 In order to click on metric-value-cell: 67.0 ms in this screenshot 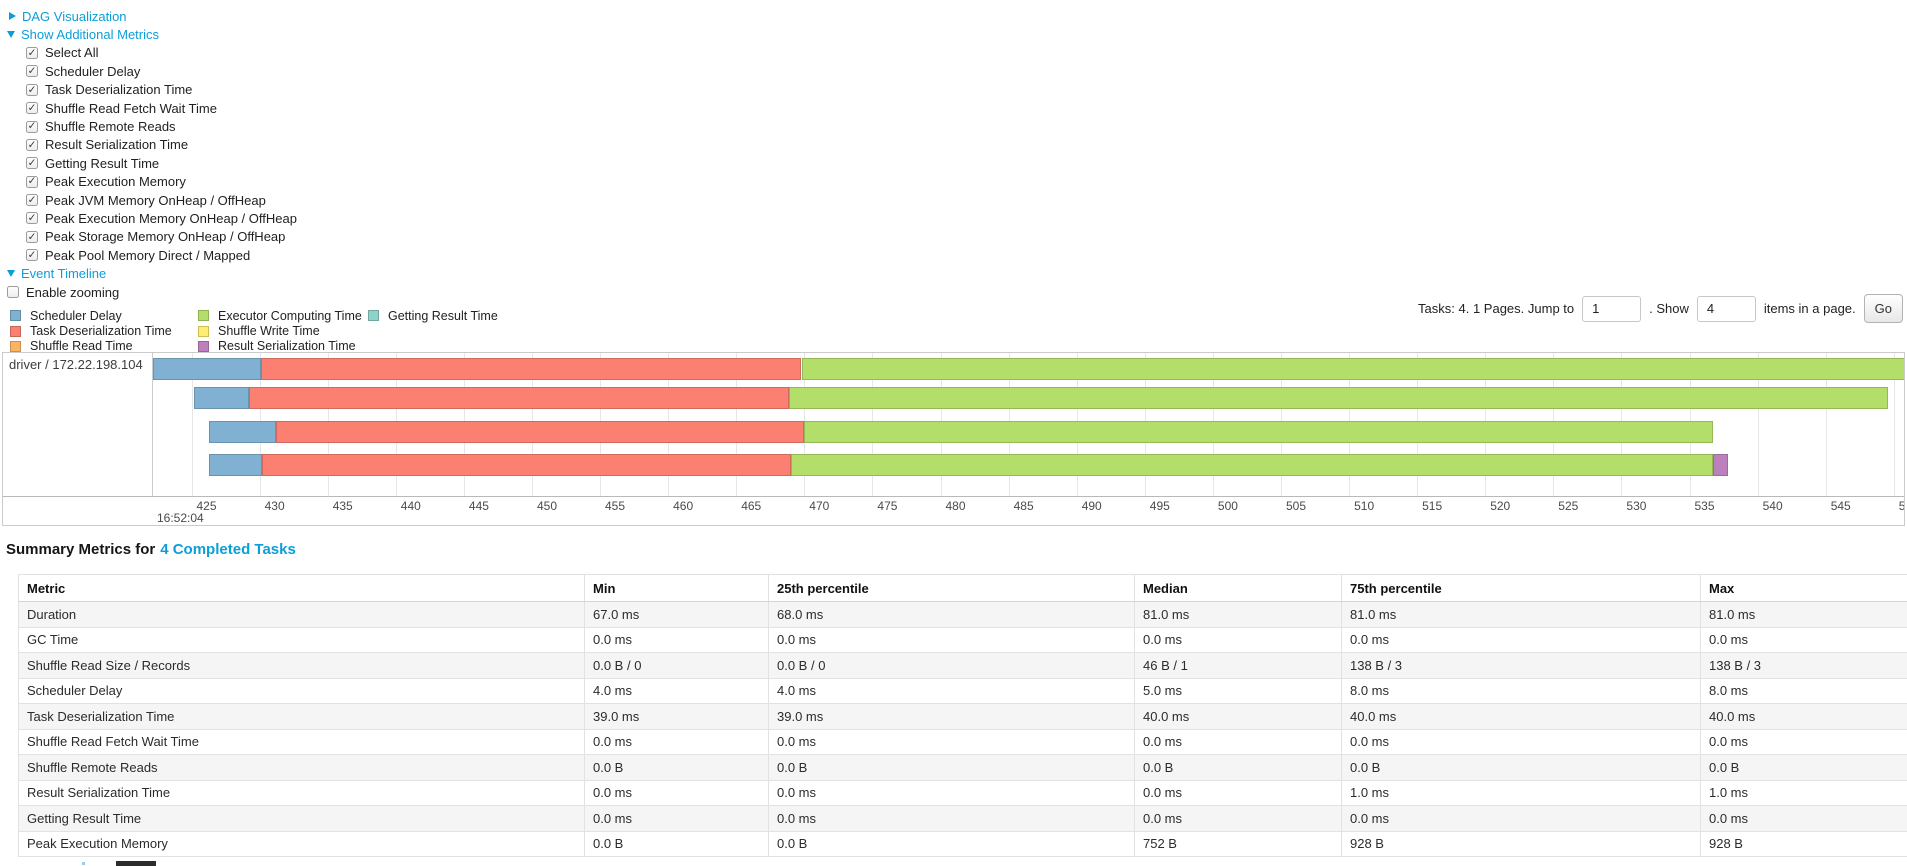, I will do `click(677, 615)`.